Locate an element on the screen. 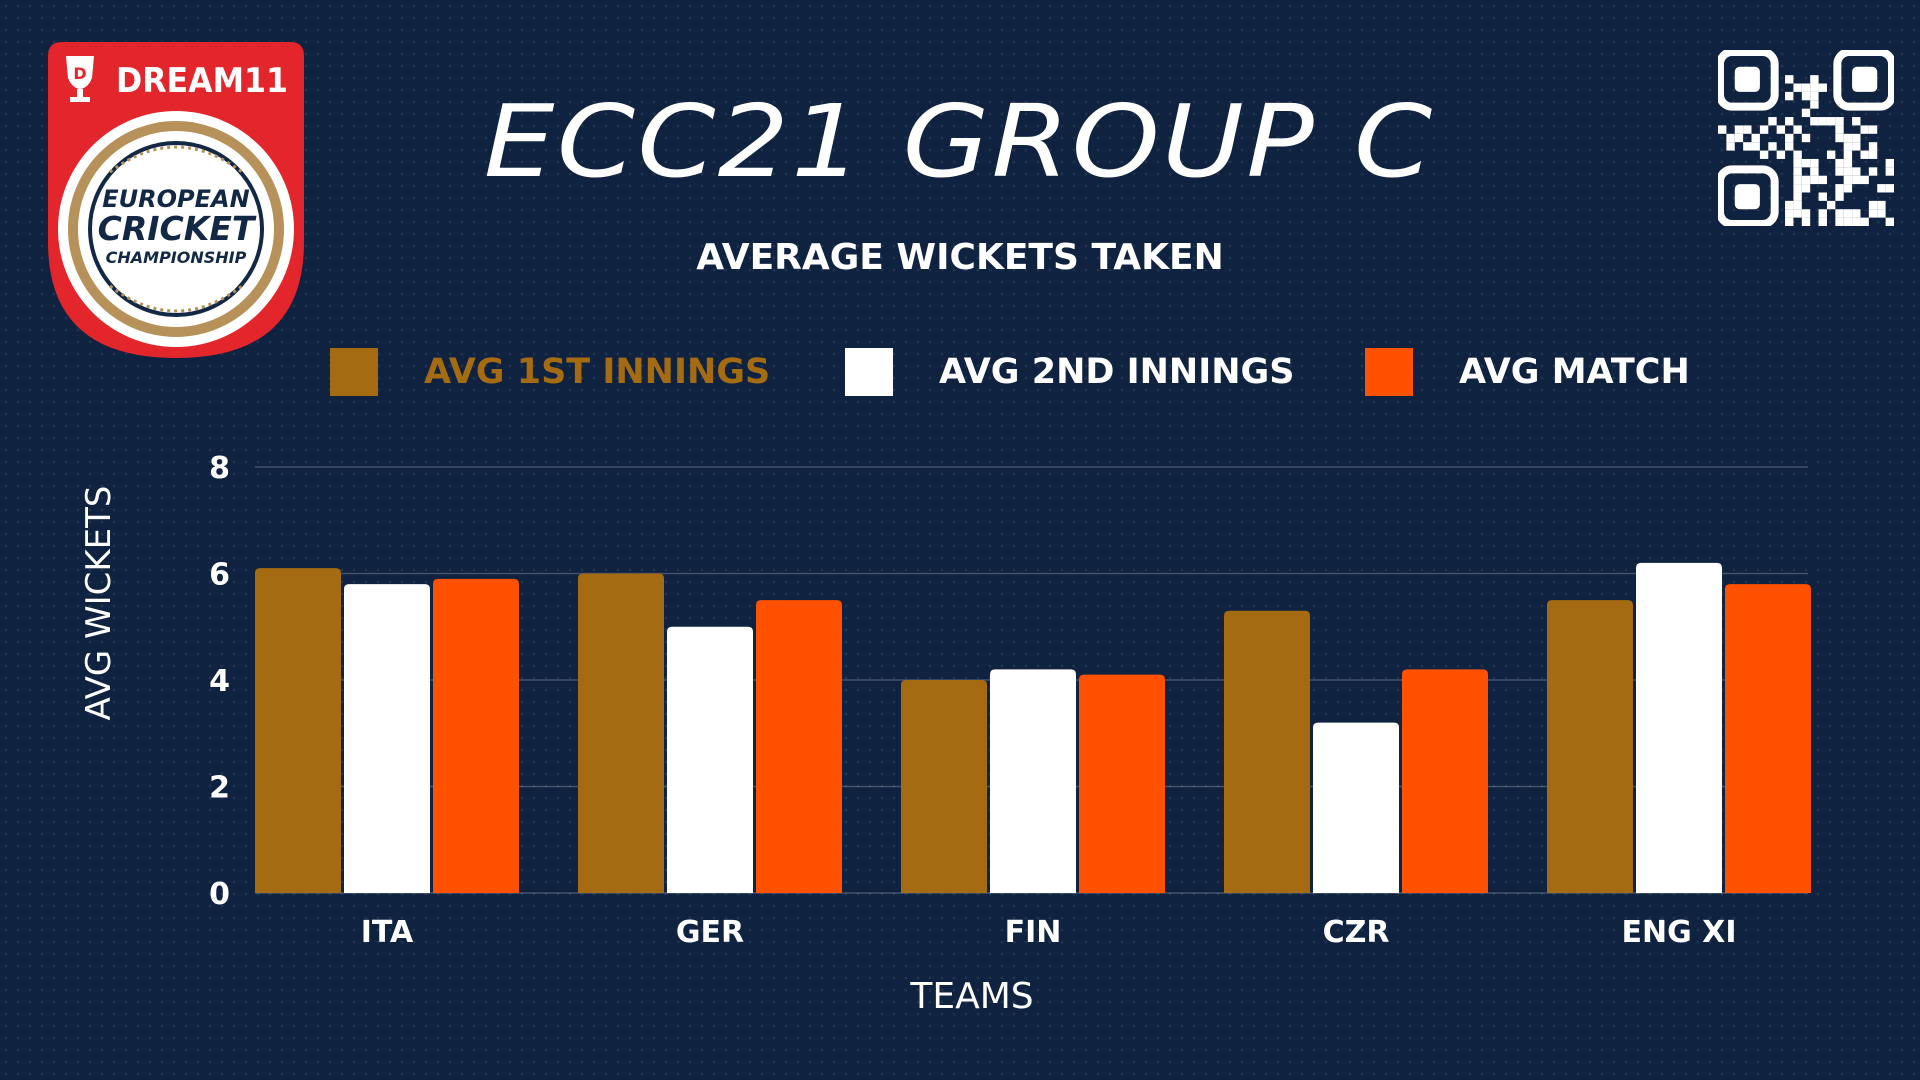 Image resolution: width=1920 pixels, height=1080 pixels. legend-swatch-match is located at coordinates (1389, 372).